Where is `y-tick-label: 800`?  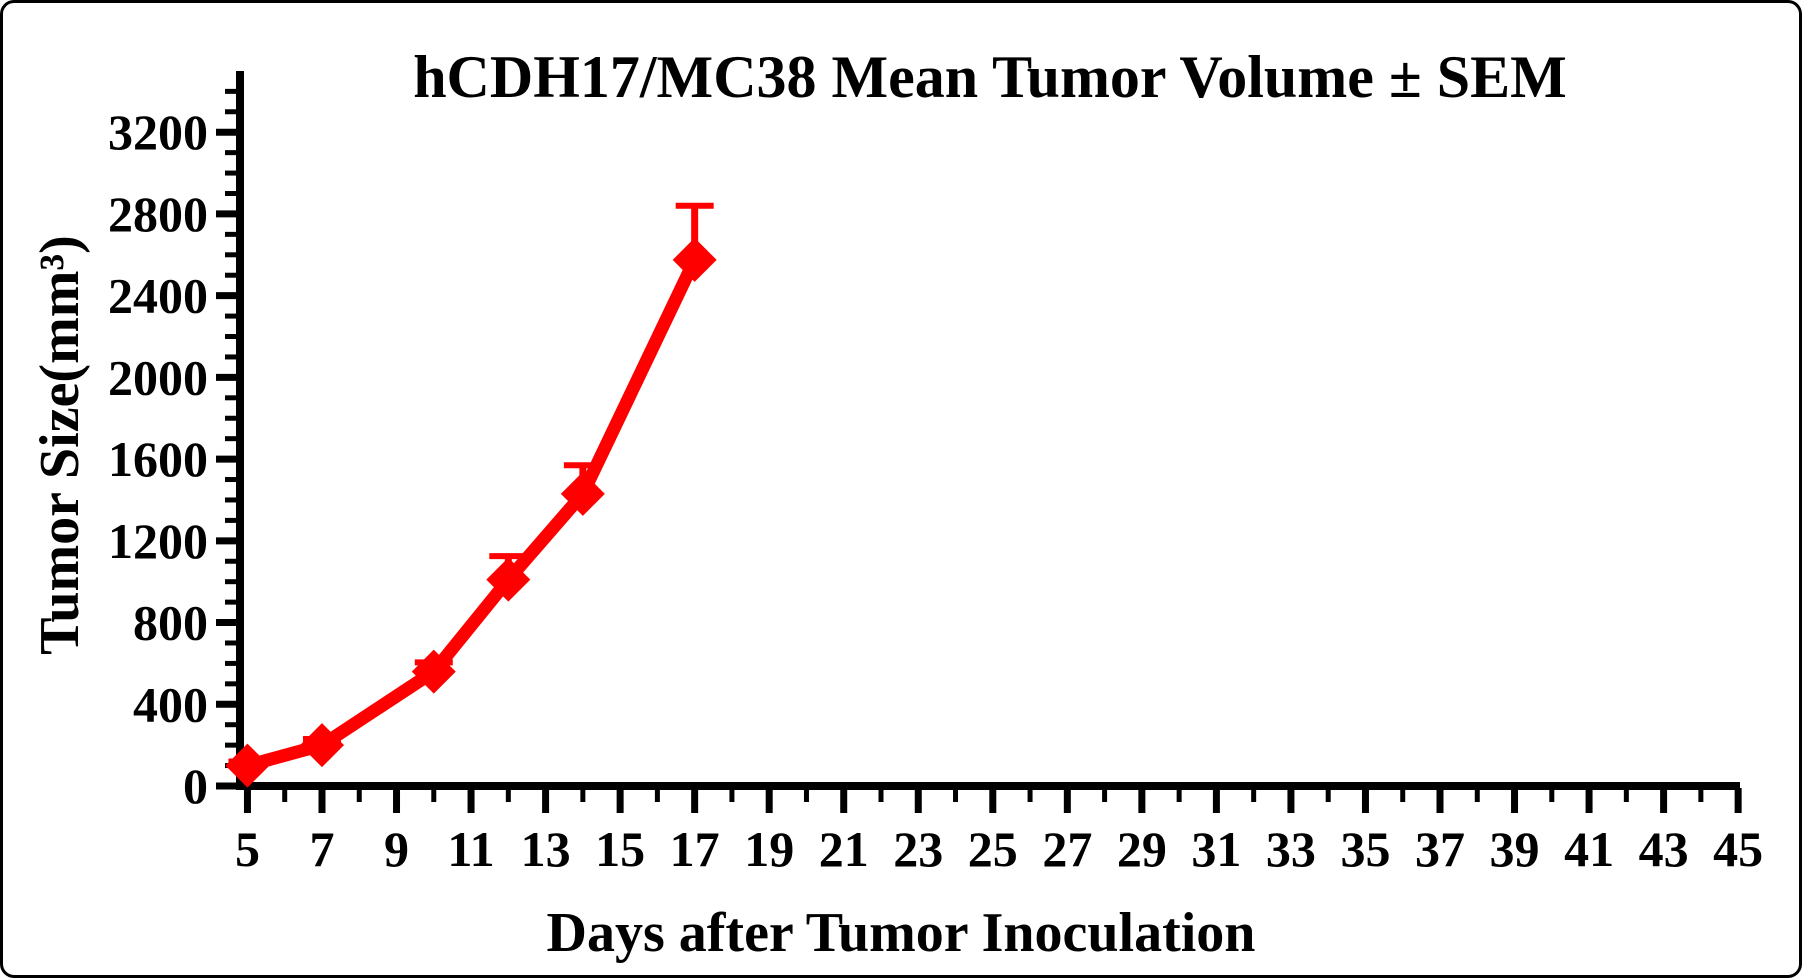 y-tick-label: 800 is located at coordinates (170, 623).